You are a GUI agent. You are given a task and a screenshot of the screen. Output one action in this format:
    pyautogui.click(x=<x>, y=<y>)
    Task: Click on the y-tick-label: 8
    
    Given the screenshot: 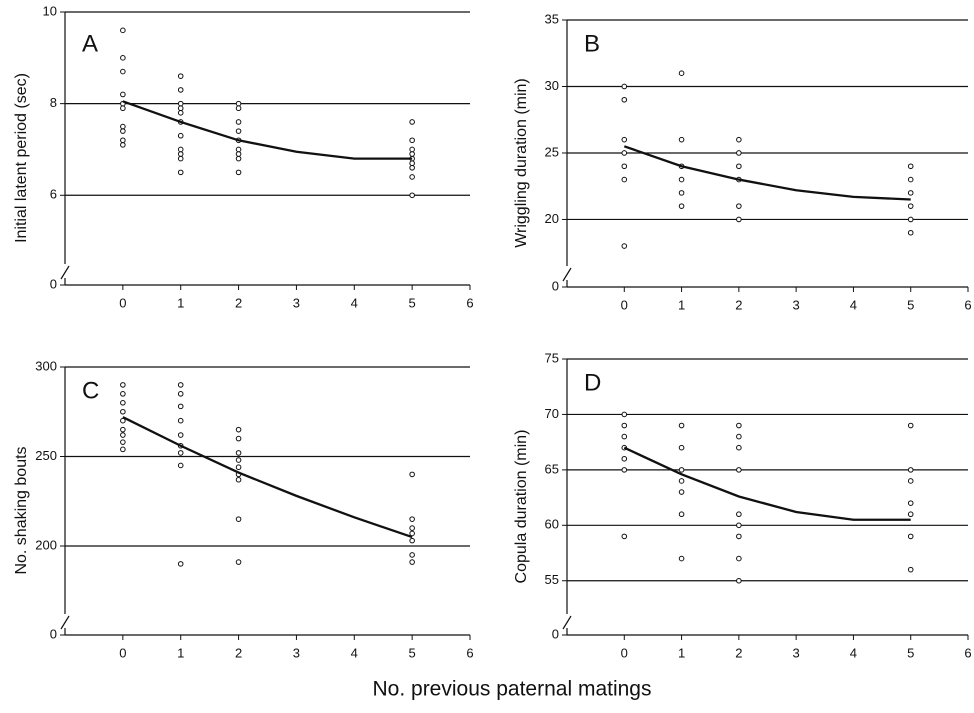 What is the action you would take?
    pyautogui.click(x=53, y=102)
    